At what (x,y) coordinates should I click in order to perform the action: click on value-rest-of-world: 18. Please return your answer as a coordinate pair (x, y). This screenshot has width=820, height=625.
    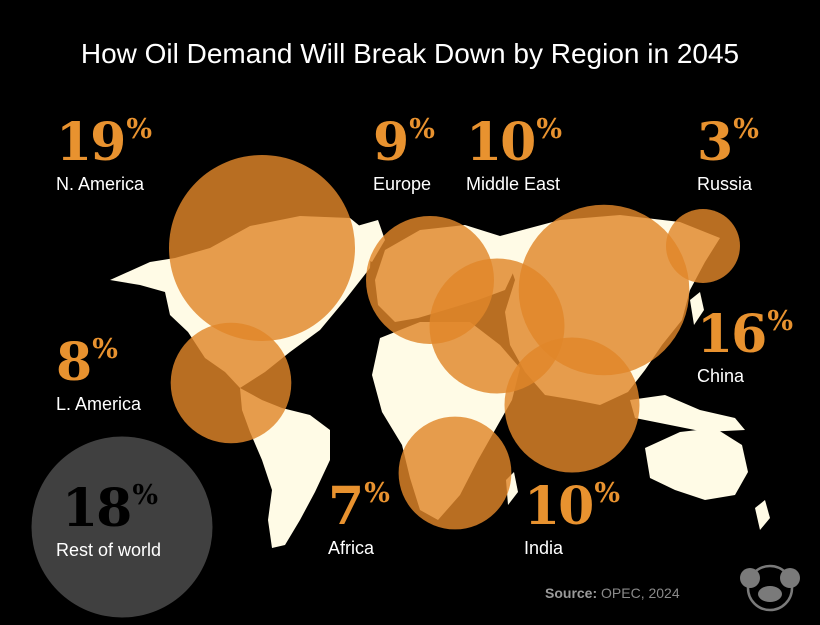
    Looking at the image, I should click on (97, 508).